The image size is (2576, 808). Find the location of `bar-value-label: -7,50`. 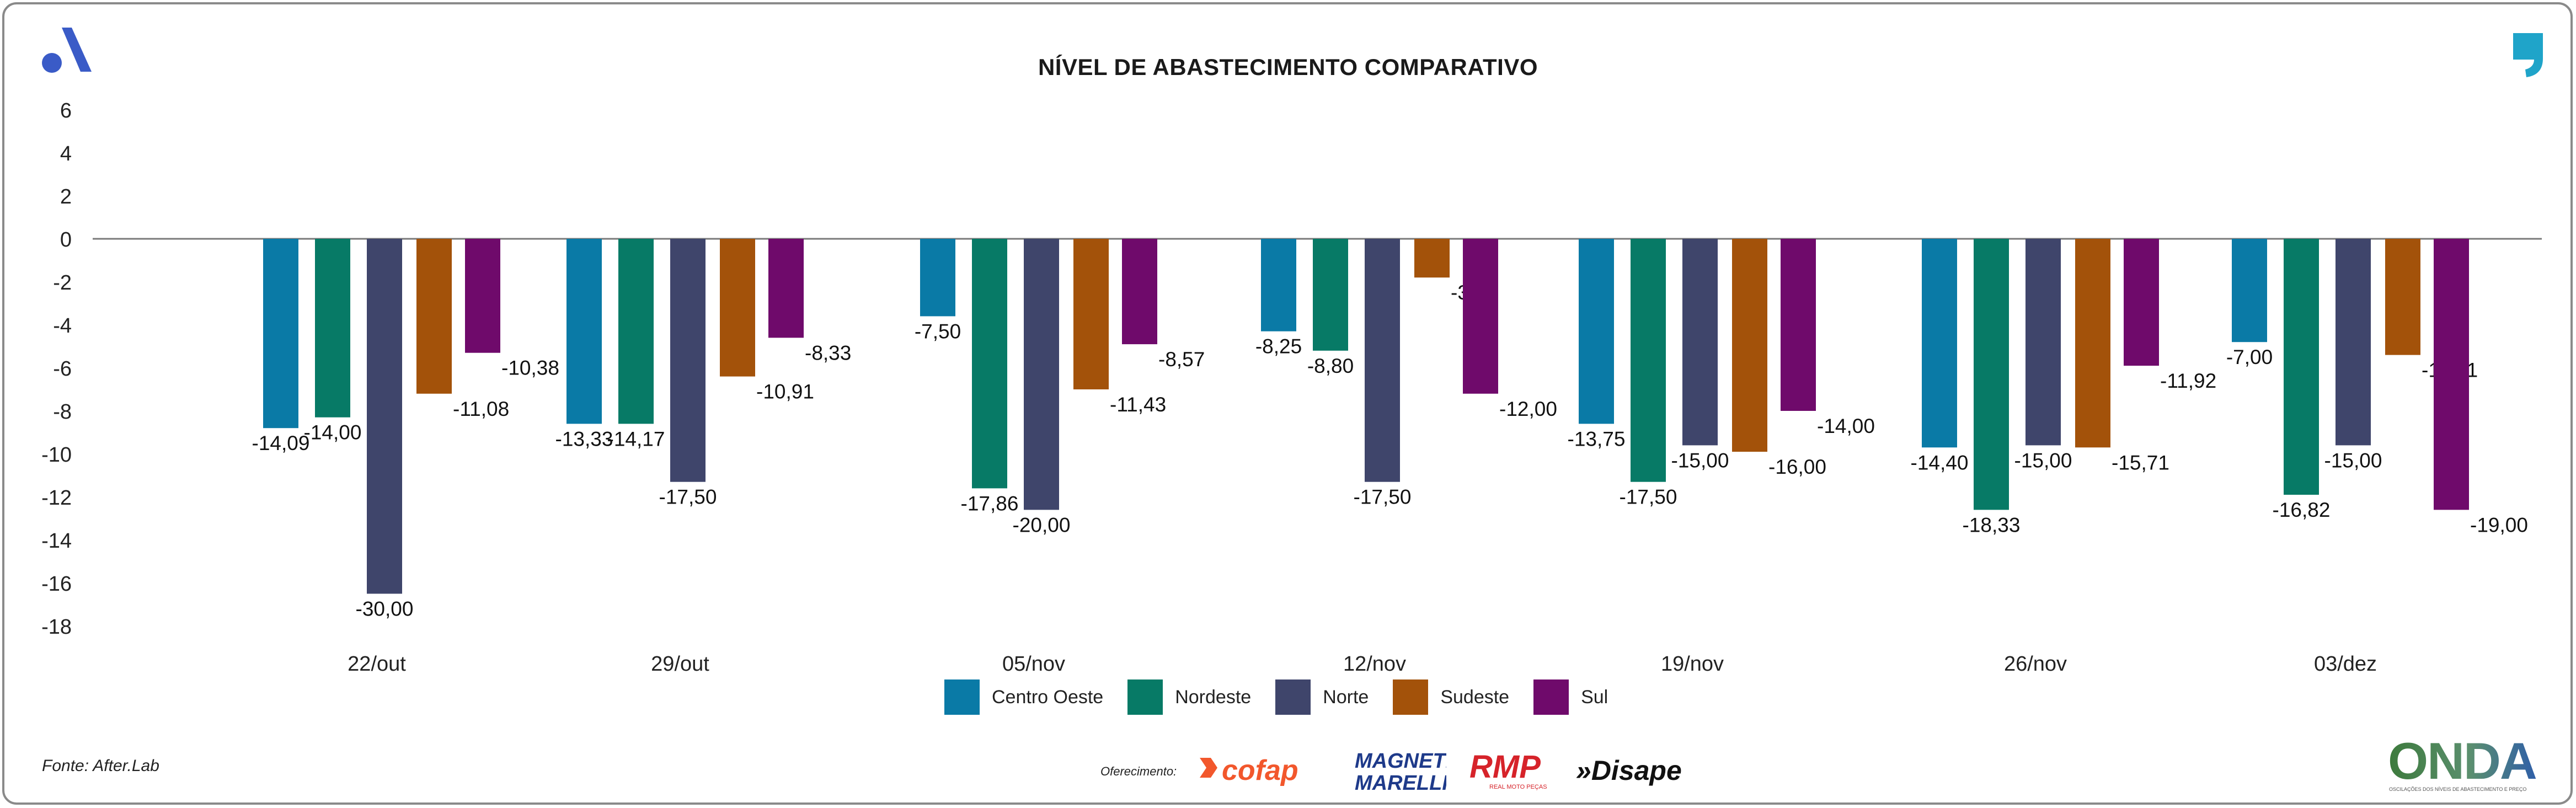

bar-value-label: -7,50 is located at coordinates (938, 331).